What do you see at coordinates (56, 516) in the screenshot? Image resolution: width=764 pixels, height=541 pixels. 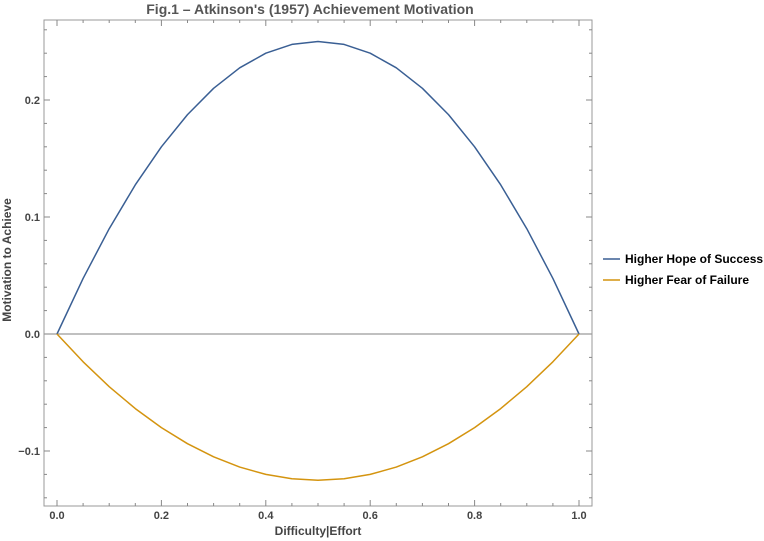 I see `x-tick-label: 0.0` at bounding box center [56, 516].